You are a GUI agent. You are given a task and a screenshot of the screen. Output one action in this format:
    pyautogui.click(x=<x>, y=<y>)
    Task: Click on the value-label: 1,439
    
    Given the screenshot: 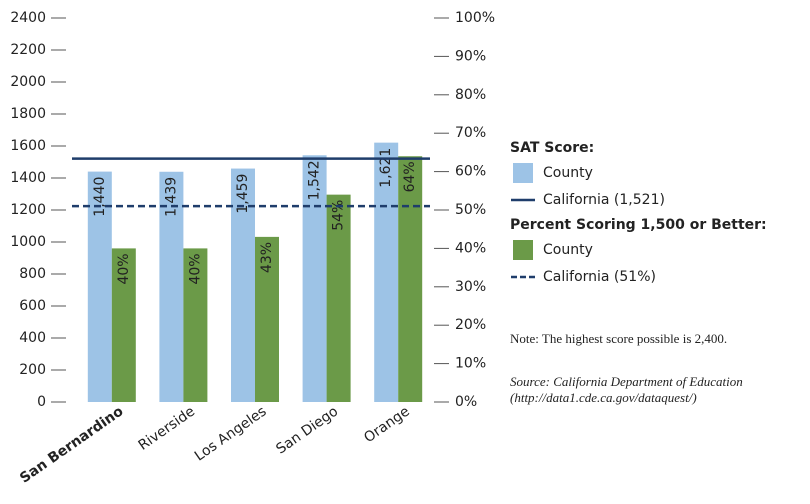 What is the action you would take?
    pyautogui.click(x=171, y=197)
    